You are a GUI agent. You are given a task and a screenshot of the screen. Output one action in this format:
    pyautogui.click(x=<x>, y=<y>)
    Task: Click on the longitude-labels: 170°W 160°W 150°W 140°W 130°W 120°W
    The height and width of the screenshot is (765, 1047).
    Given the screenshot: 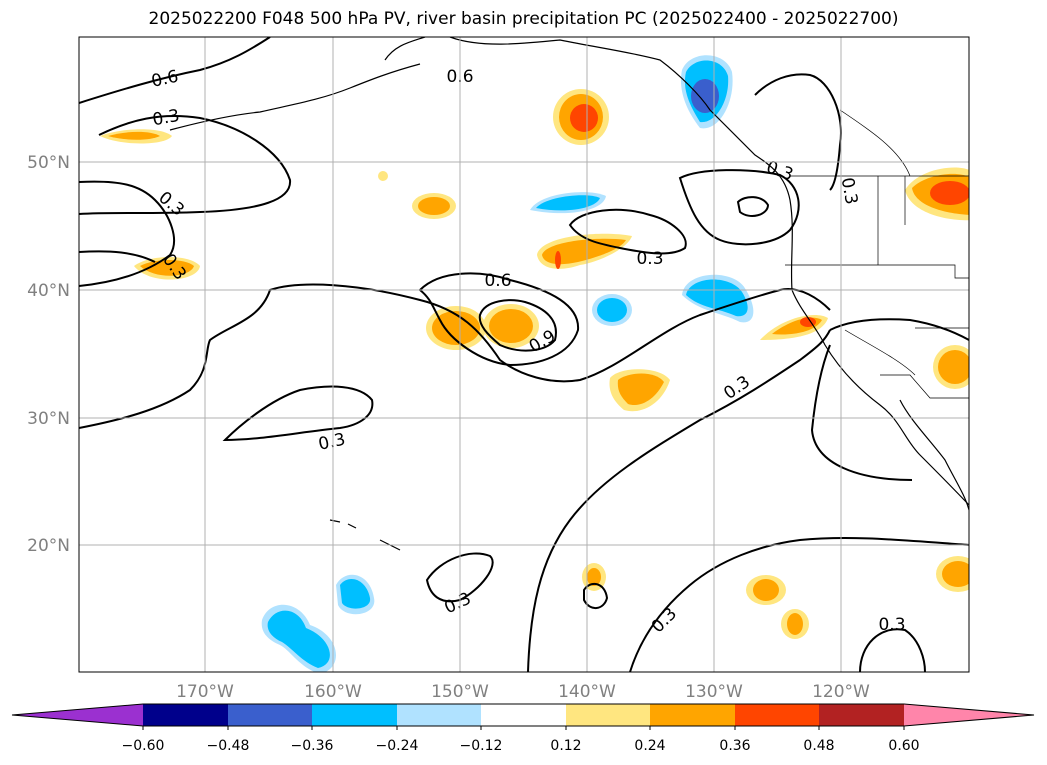 What is the action you would take?
    pyautogui.click(x=523, y=692)
    